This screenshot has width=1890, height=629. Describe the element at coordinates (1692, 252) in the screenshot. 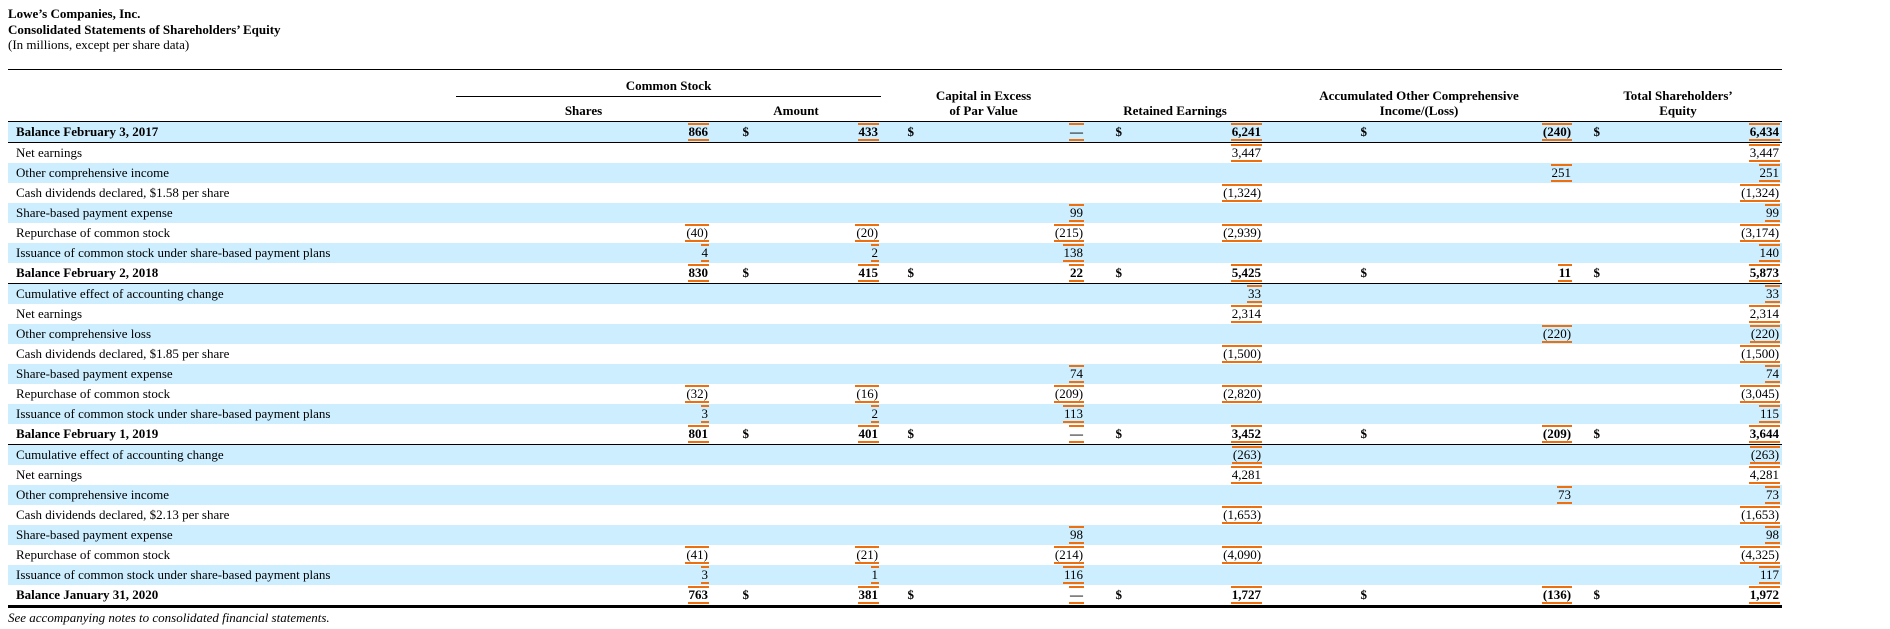

I see `cell-total-equity: 140` at that location.